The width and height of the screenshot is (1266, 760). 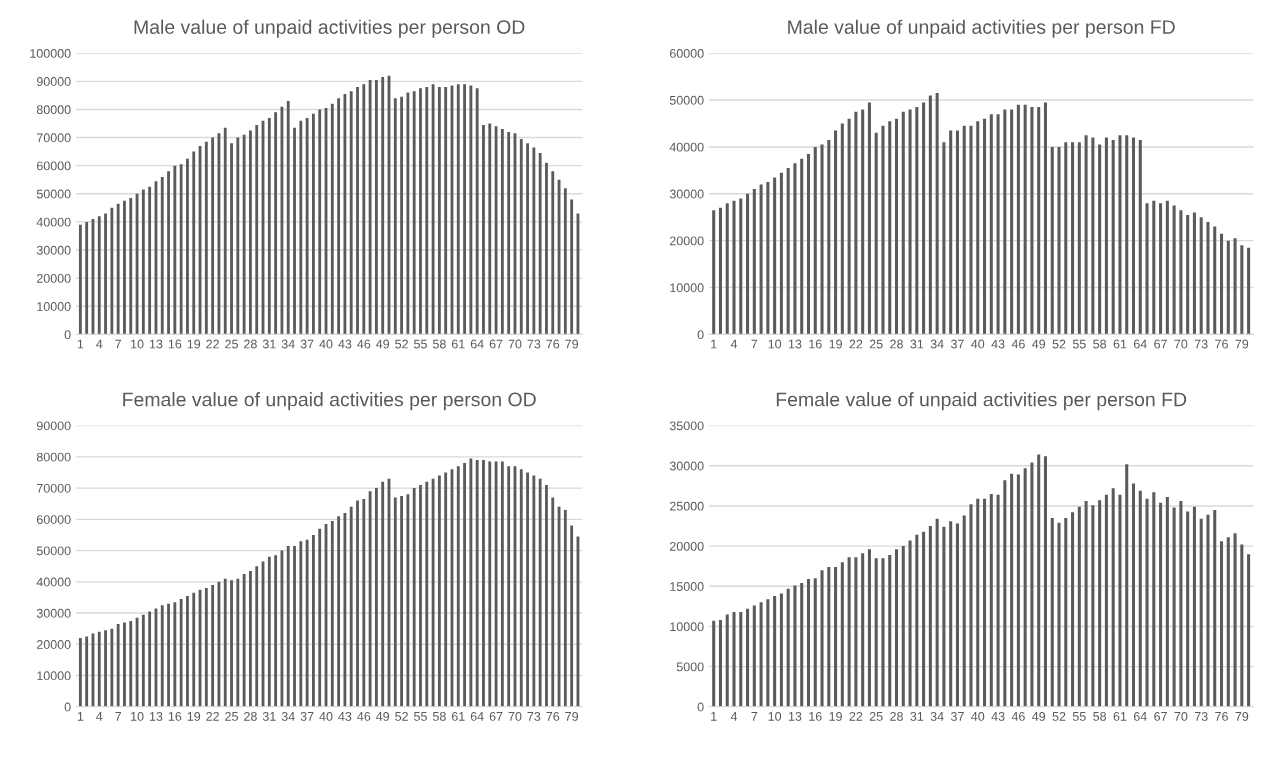 What do you see at coordinates (856, 344) in the screenshot?
I see `x-tick-label: 22` at bounding box center [856, 344].